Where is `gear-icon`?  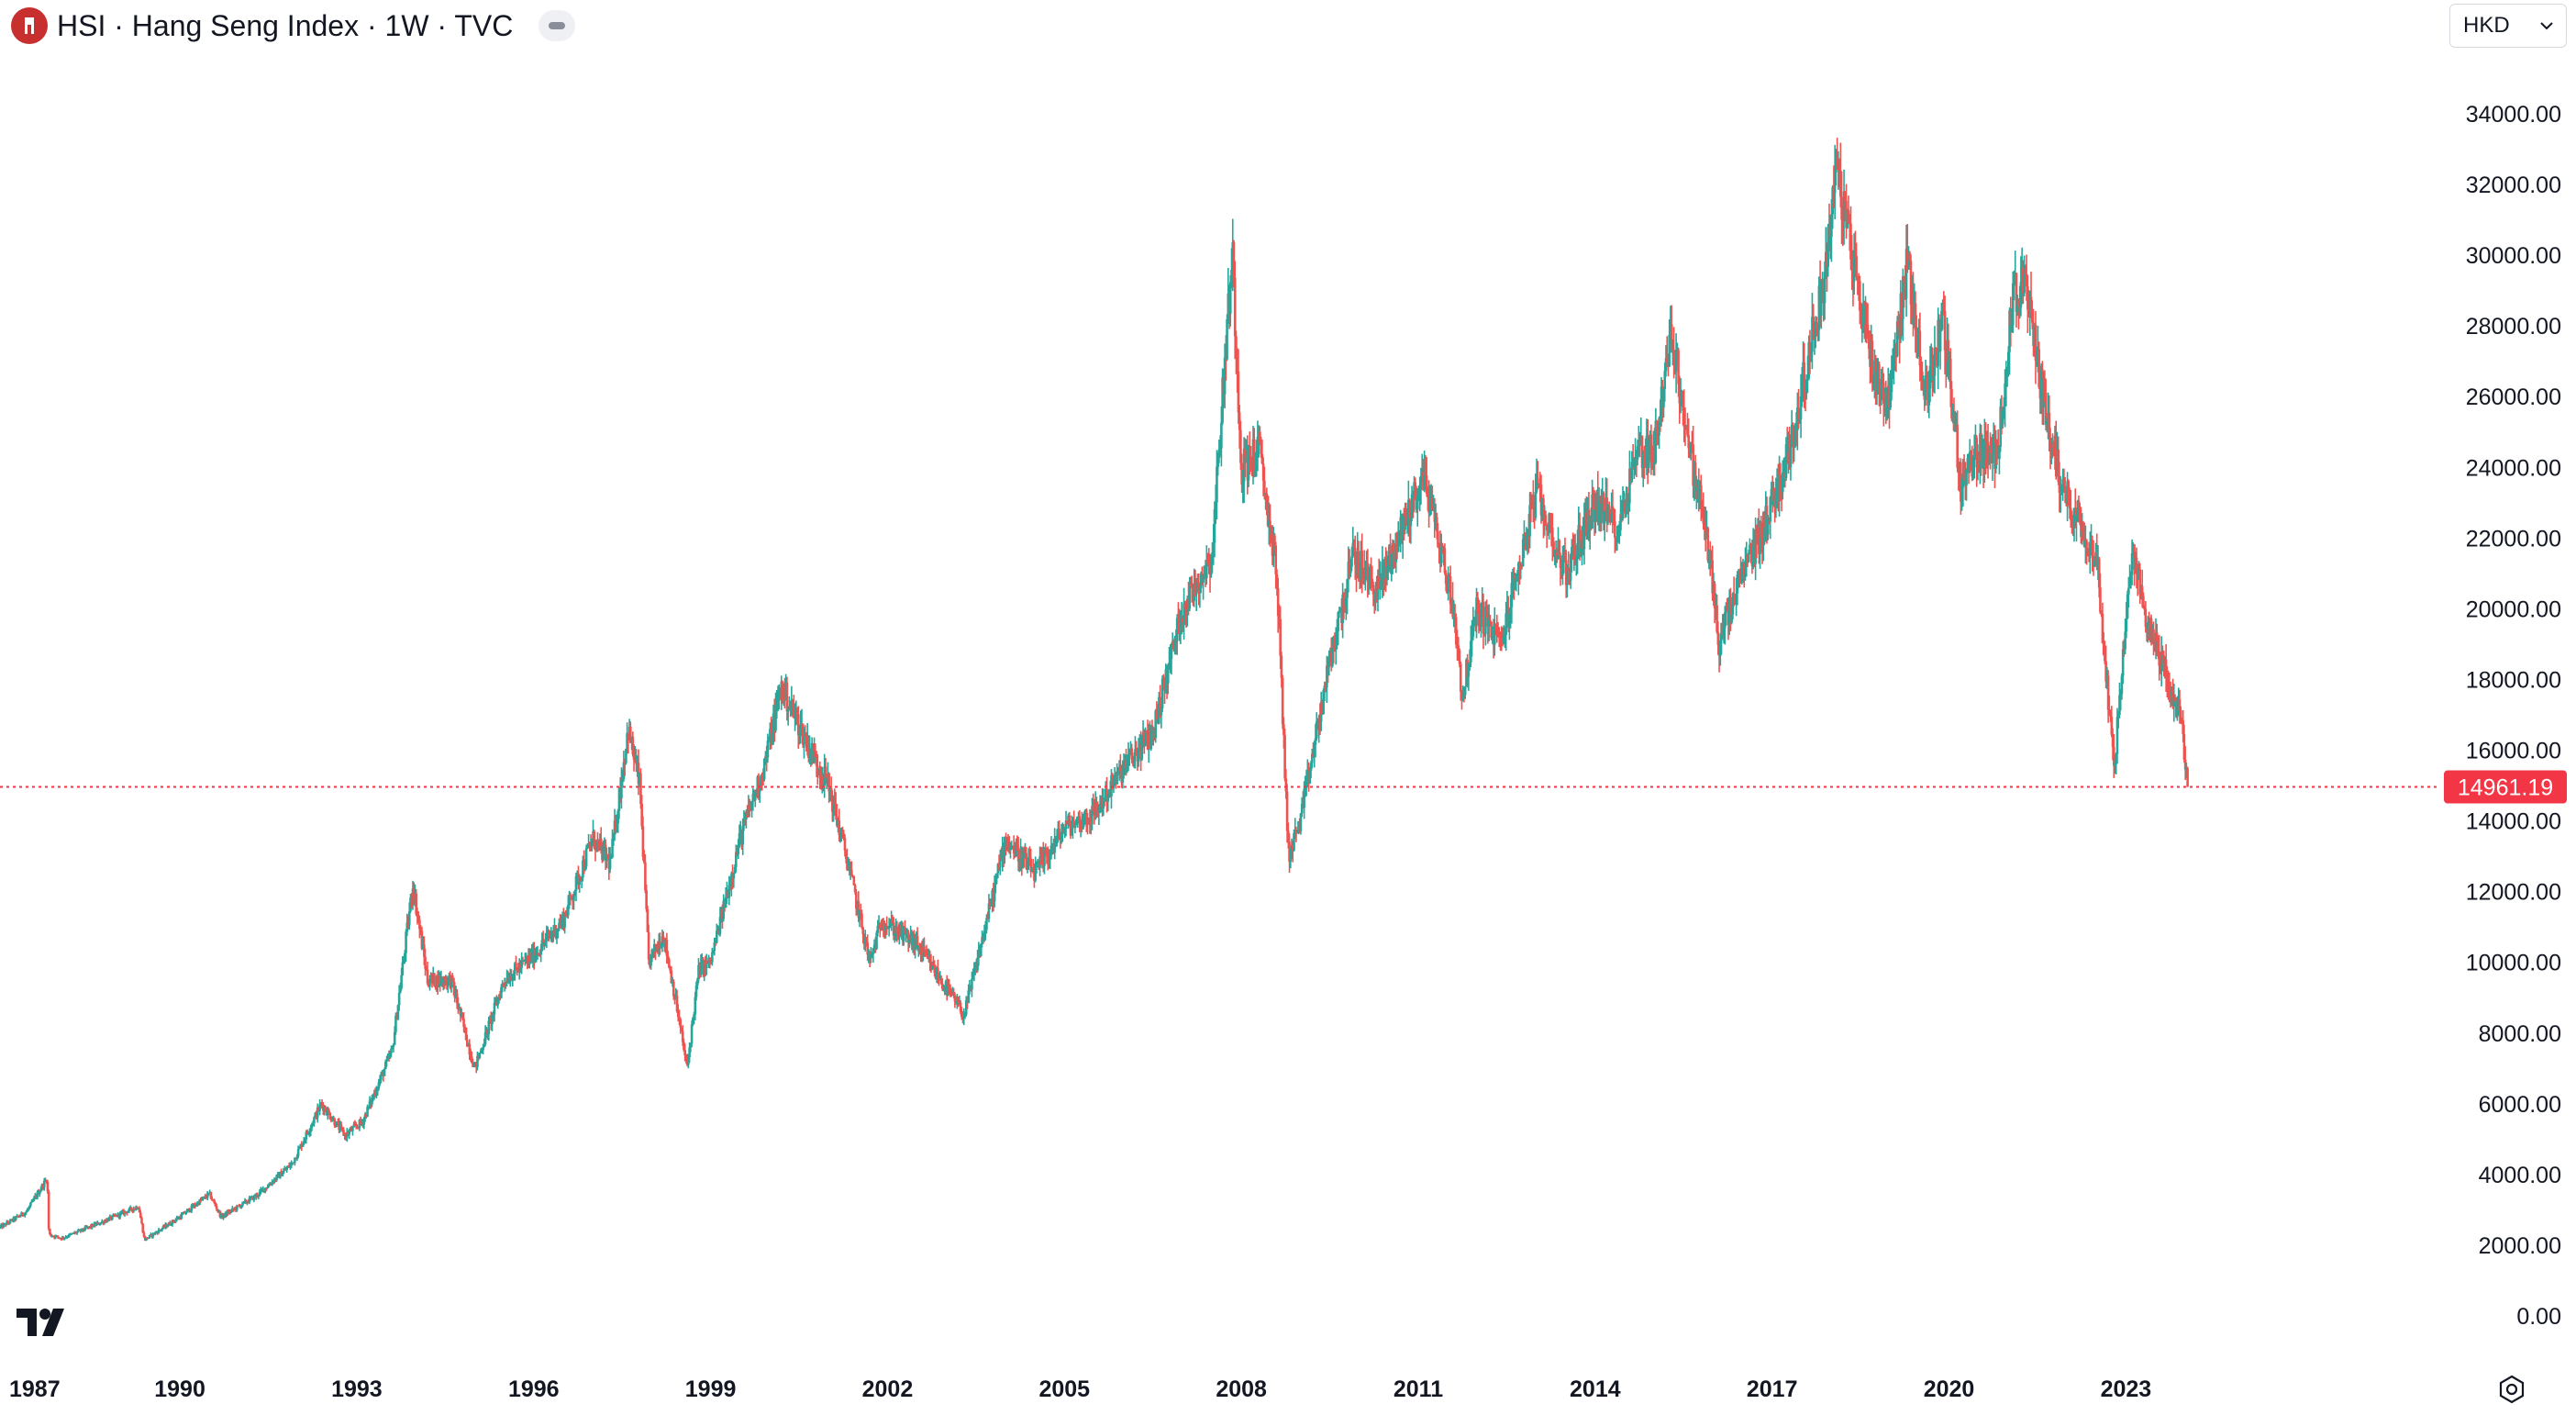
gear-icon is located at coordinates (2511, 1390).